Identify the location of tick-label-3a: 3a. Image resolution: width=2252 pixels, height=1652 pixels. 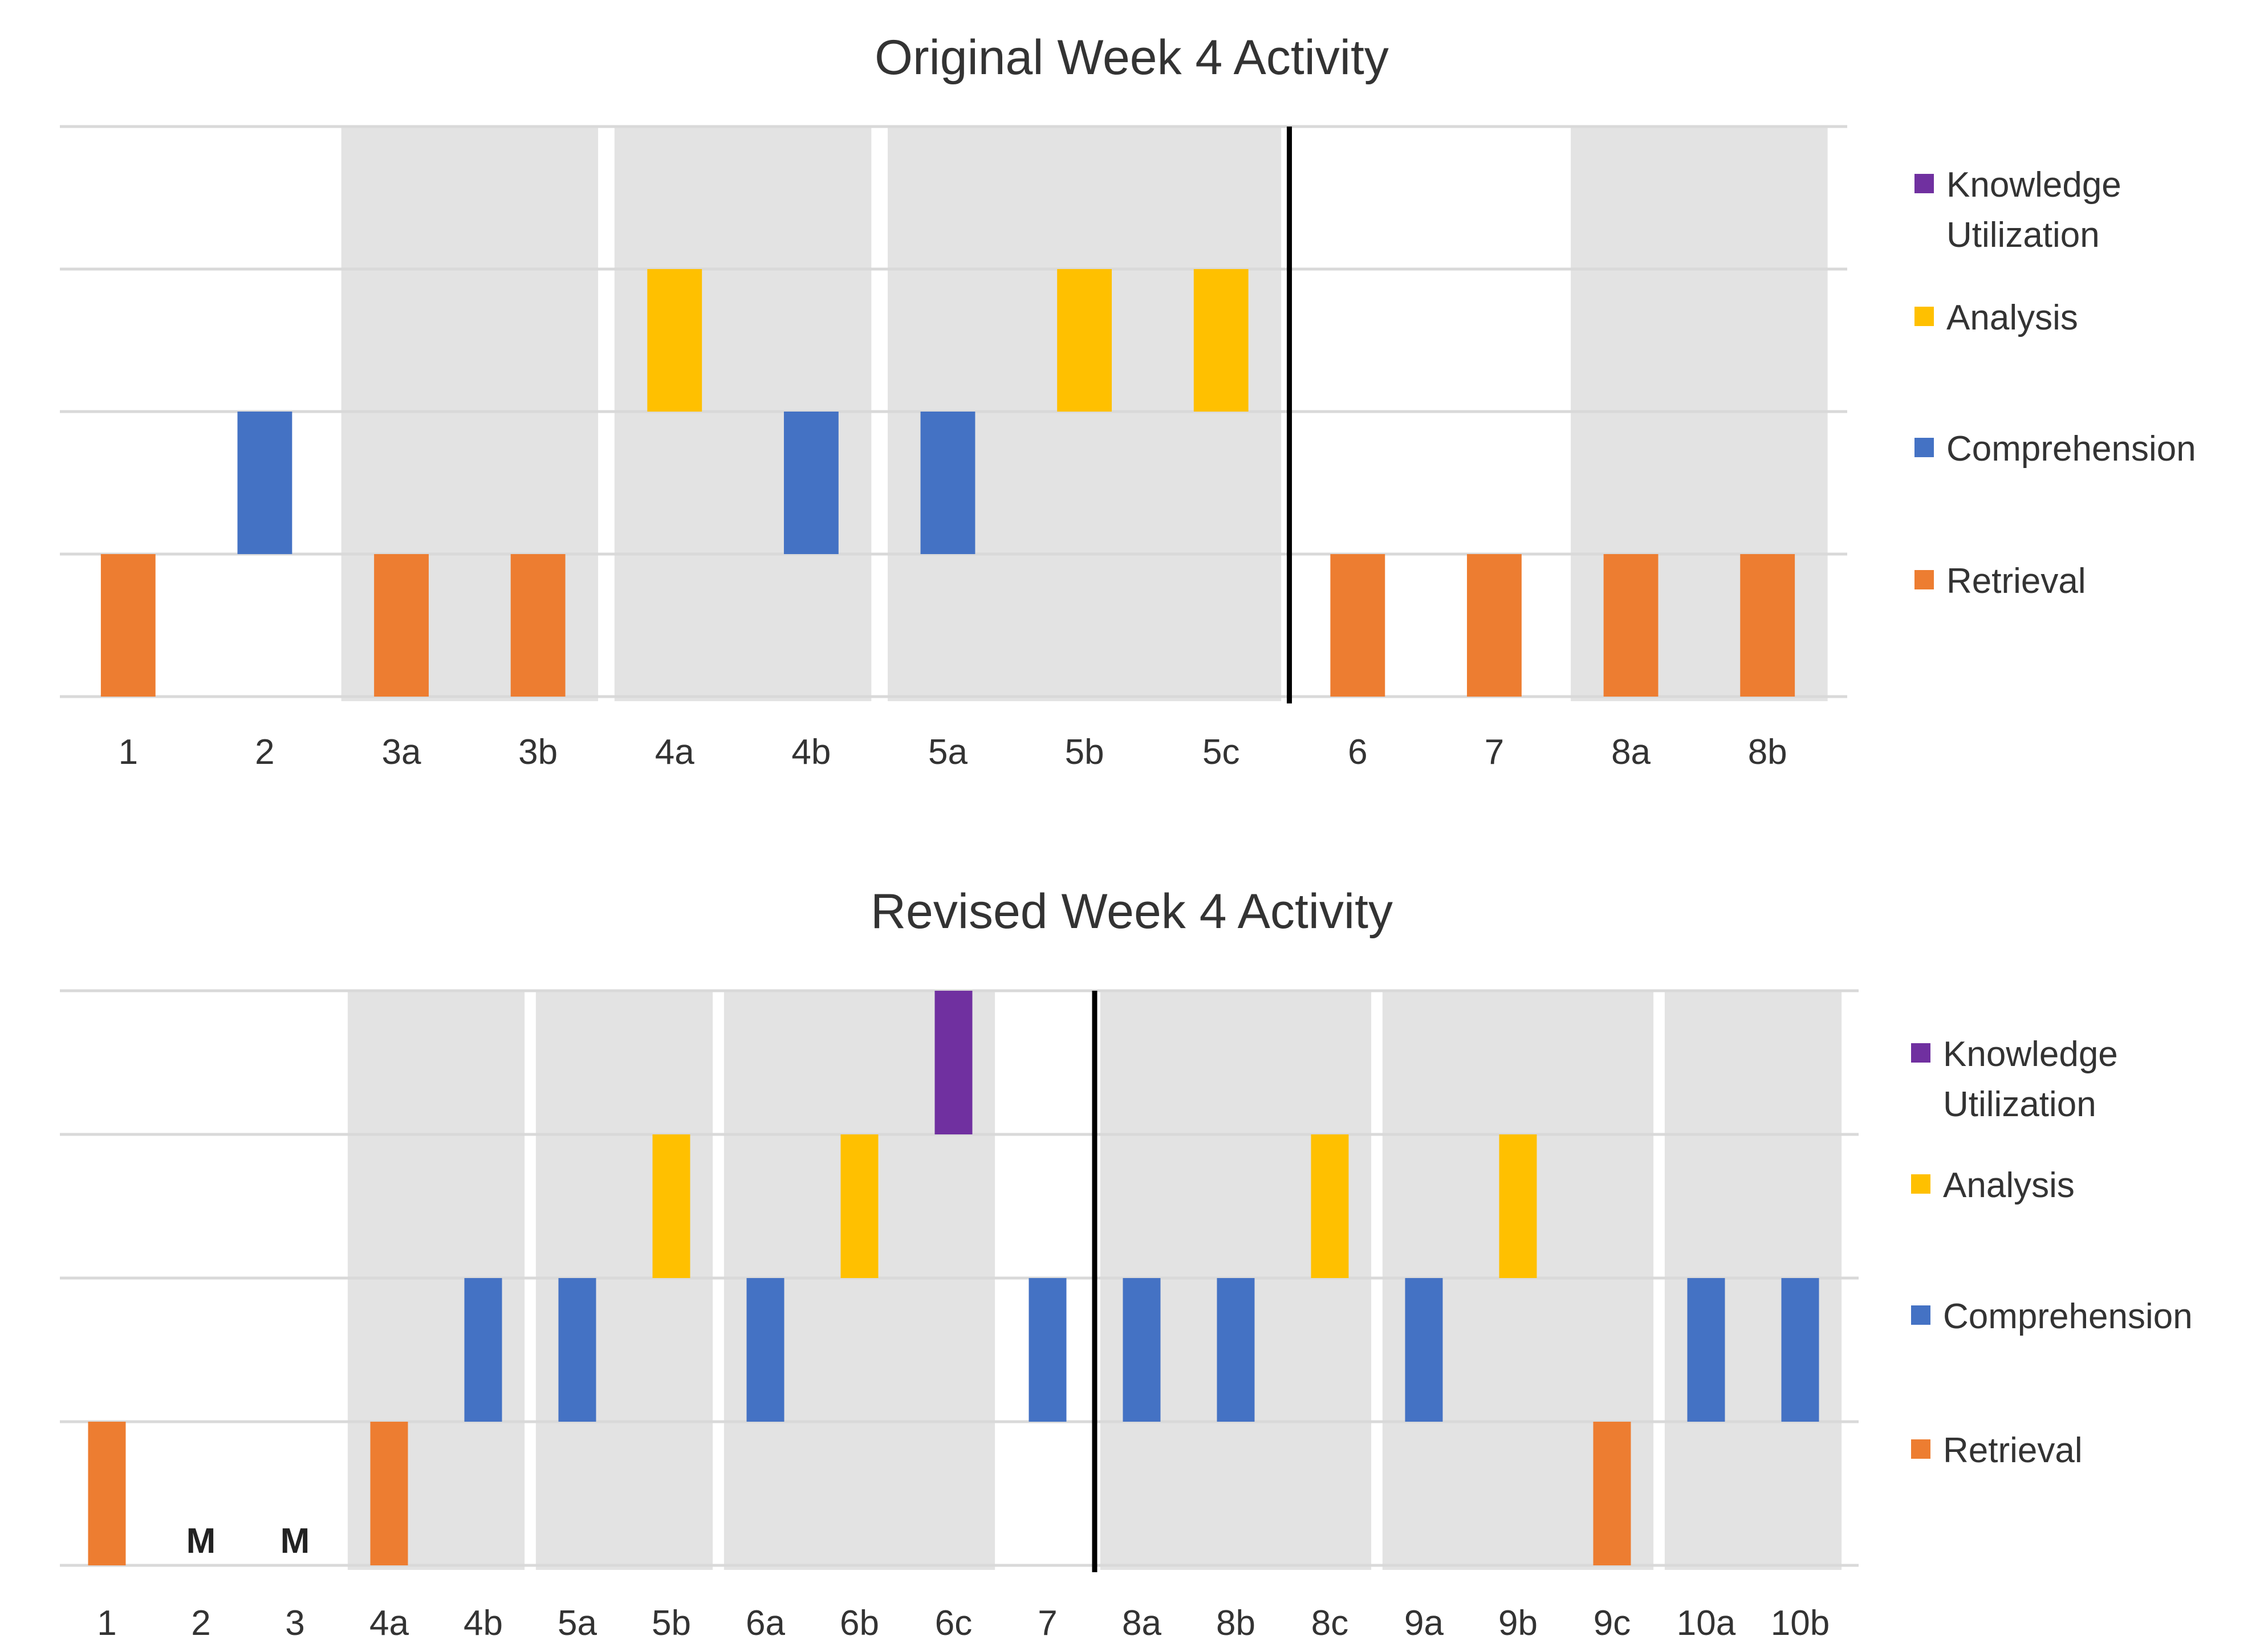
(401, 752).